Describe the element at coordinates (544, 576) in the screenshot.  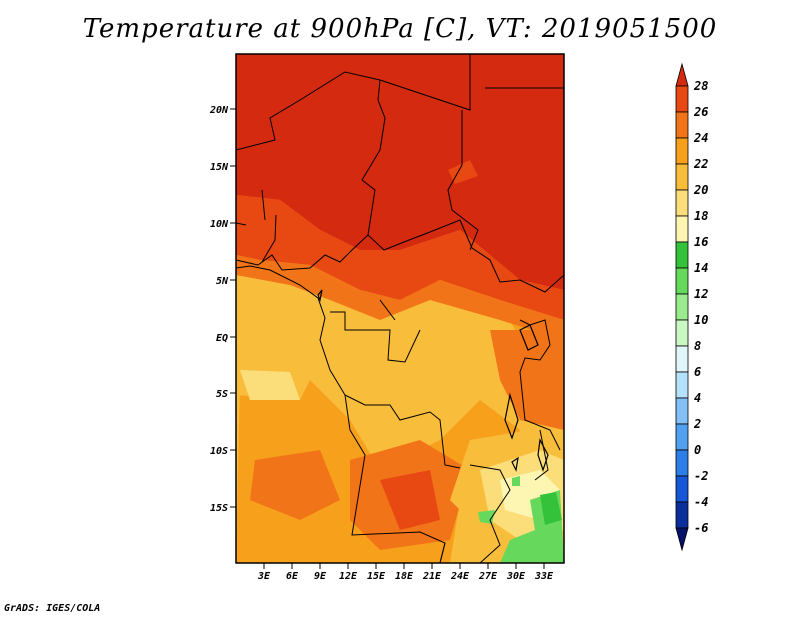
I see `lon-label-33e: 33E` at that location.